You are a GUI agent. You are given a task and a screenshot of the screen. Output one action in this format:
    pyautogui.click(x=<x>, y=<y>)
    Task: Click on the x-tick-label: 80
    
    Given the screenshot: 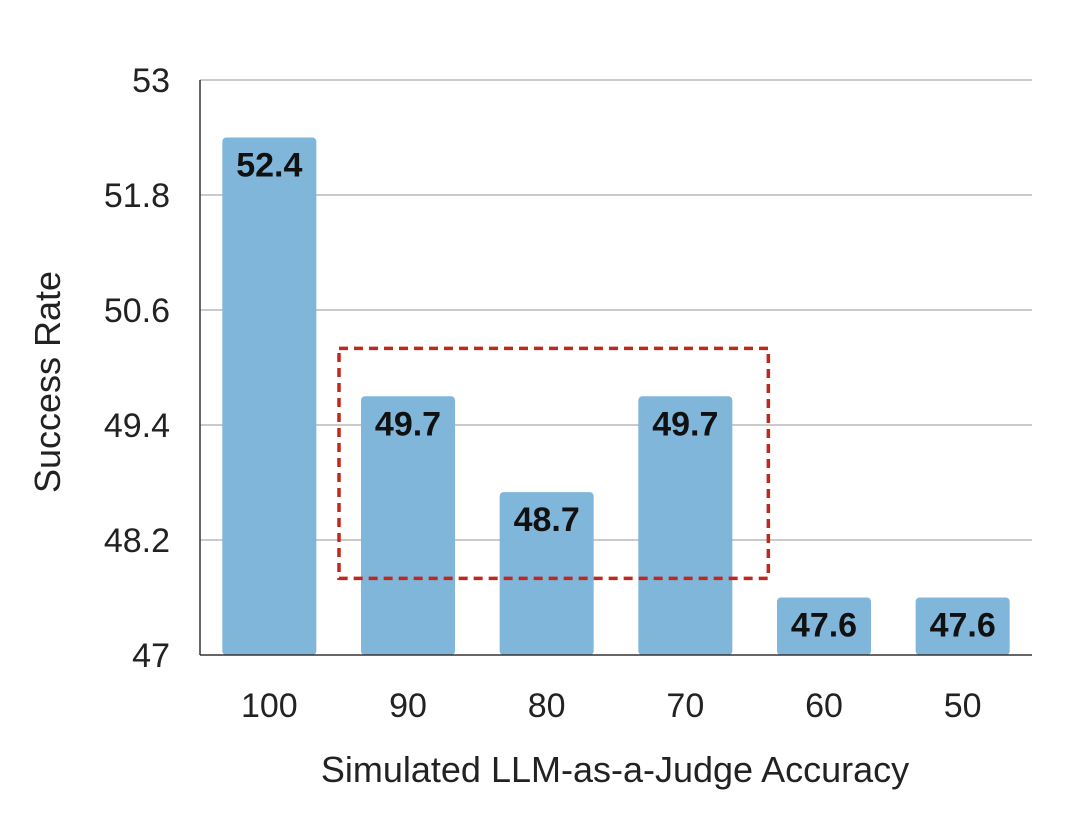 What is the action you would take?
    pyautogui.click(x=547, y=706)
    